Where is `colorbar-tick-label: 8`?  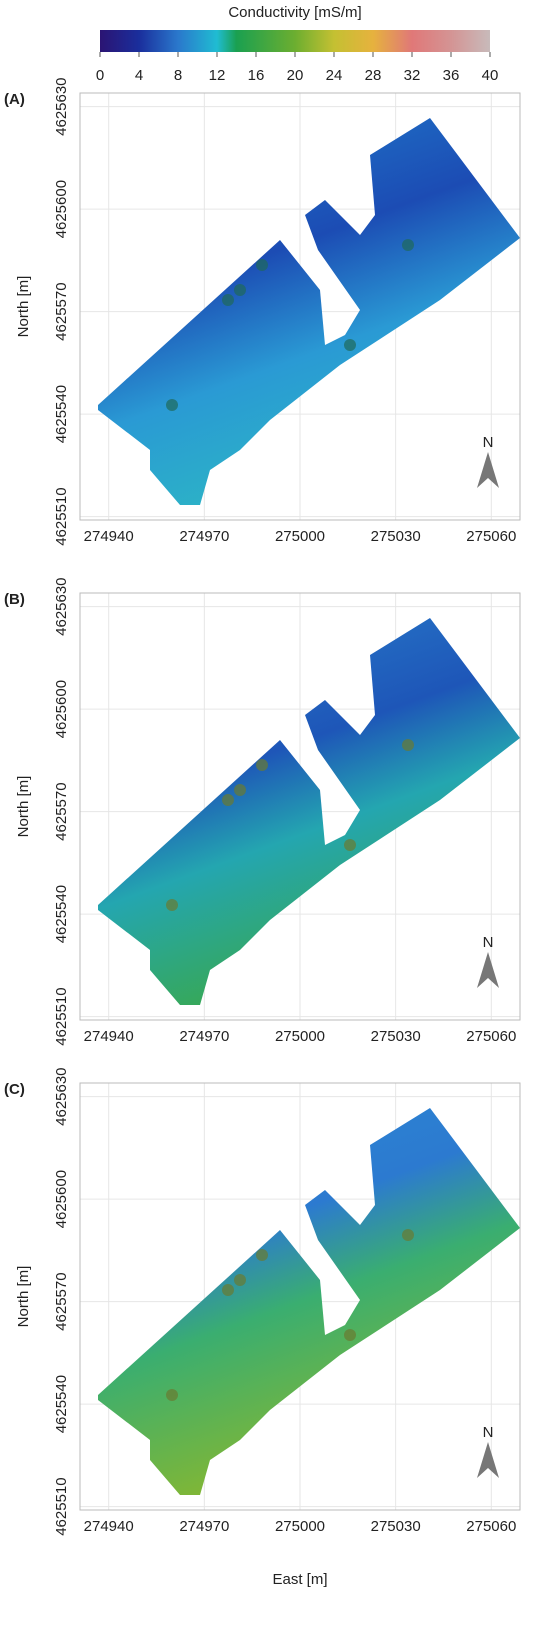
colorbar-tick-label: 8 is located at coordinates (178, 75).